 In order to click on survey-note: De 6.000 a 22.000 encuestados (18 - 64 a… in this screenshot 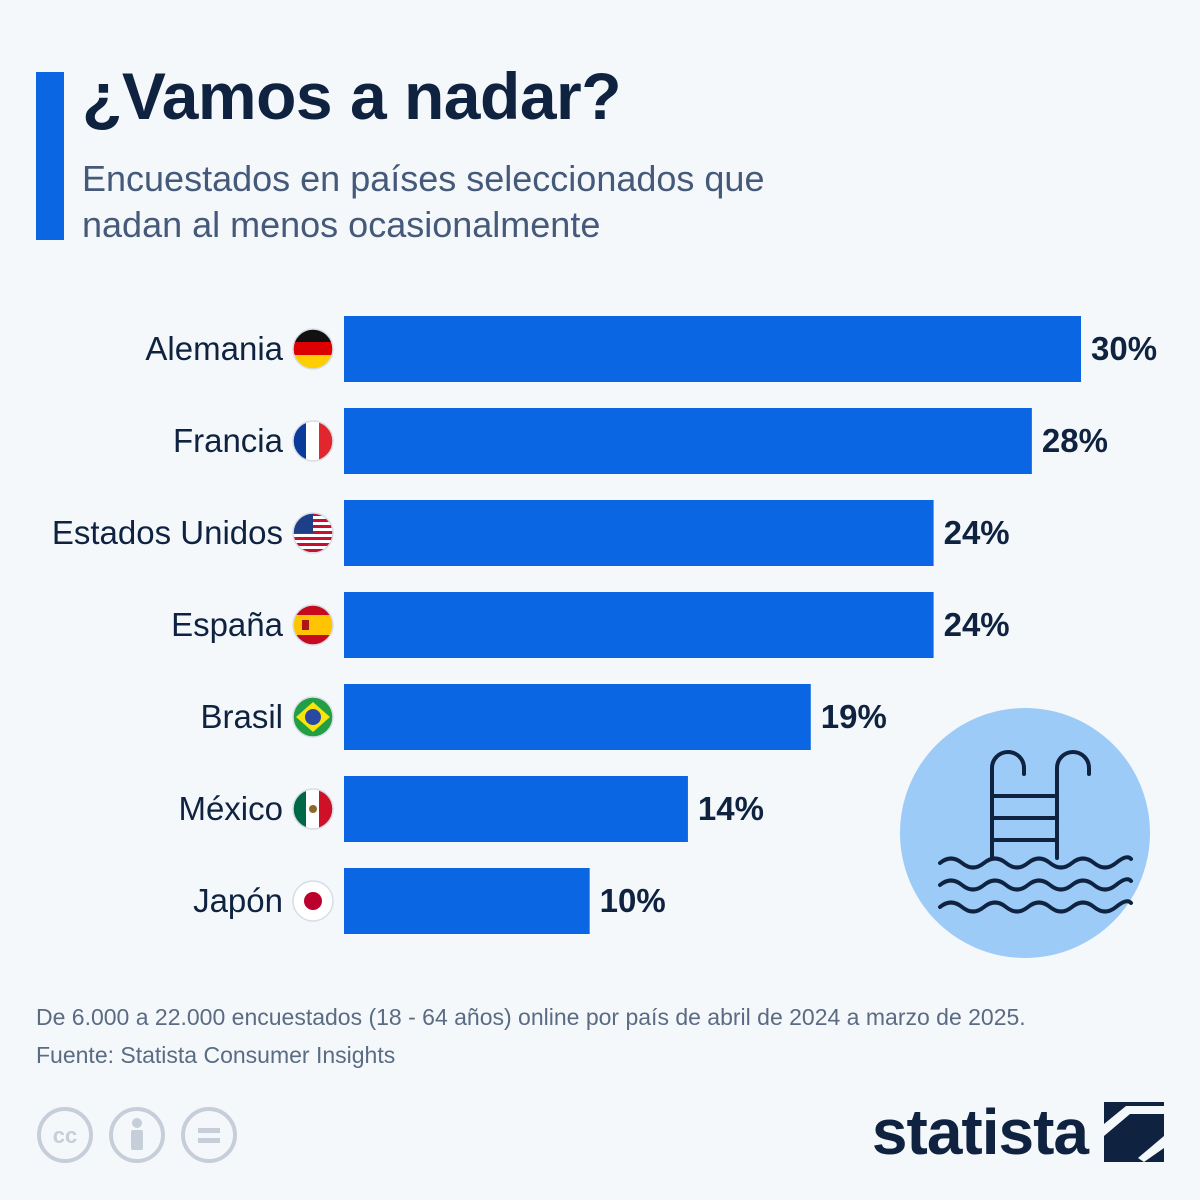, I will do `click(531, 1017)`.